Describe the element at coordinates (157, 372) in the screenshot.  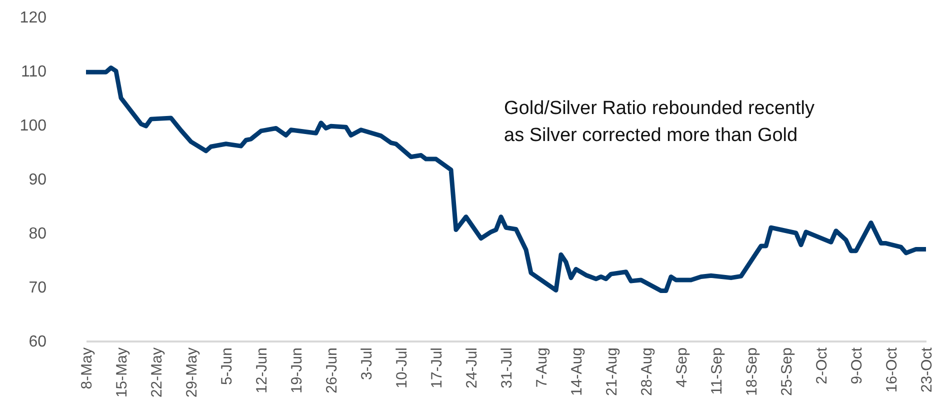
I see `x-tick-label: 22-May` at that location.